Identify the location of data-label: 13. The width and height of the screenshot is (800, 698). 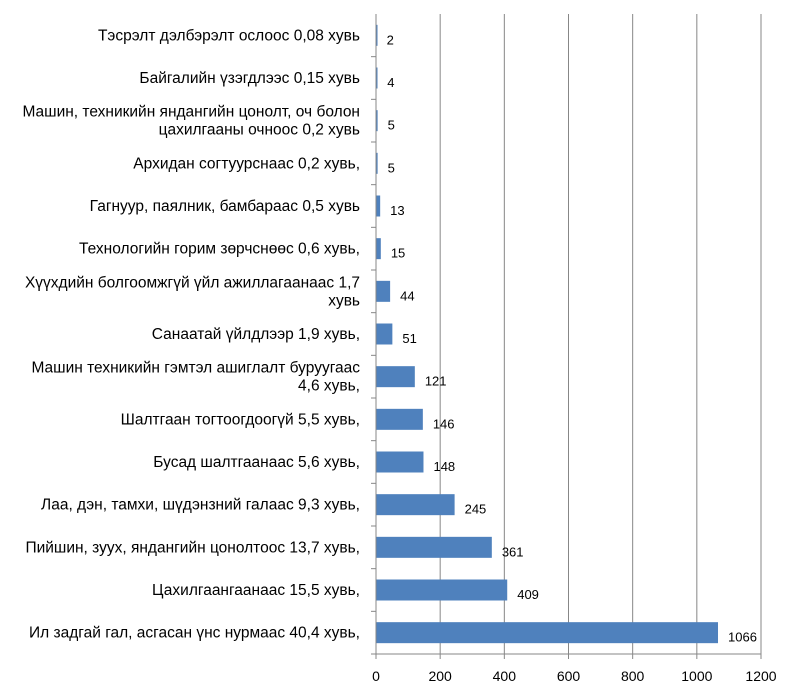
(397, 210).